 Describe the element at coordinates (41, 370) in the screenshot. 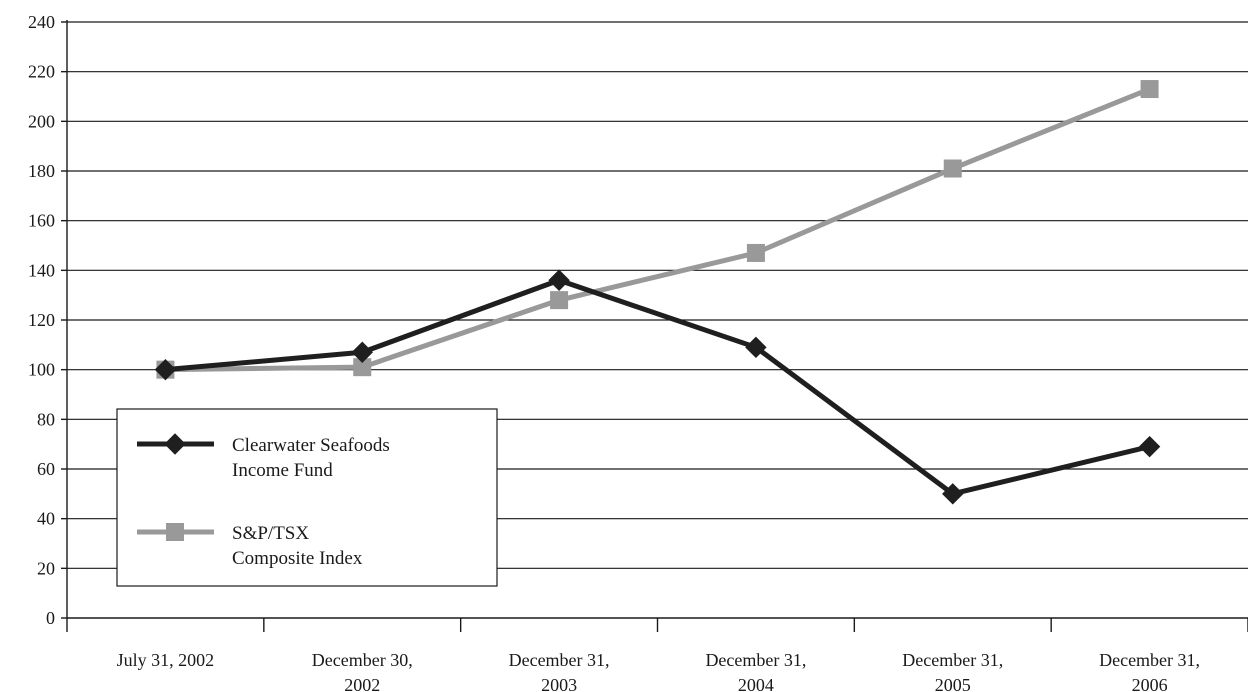

I see `y-tick-label: 100` at that location.